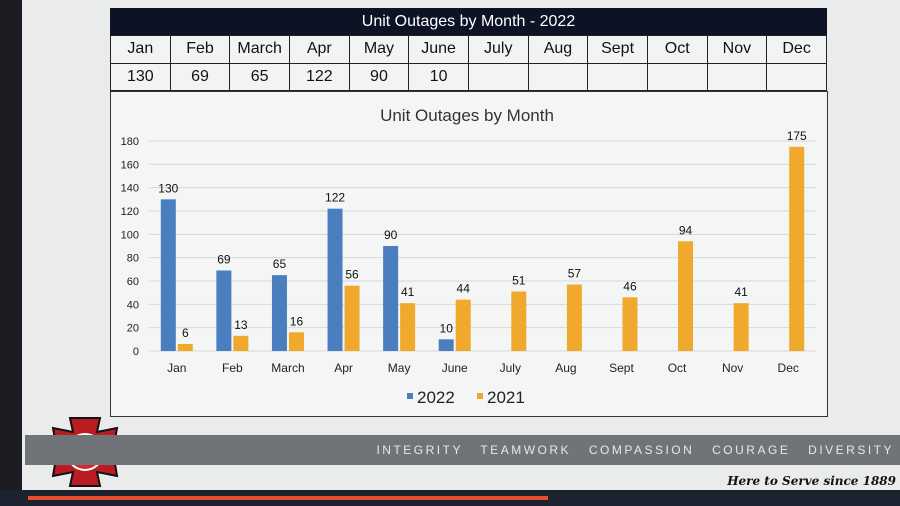  Describe the element at coordinates (438, 76) in the screenshot. I see `month-value: 10` at that location.